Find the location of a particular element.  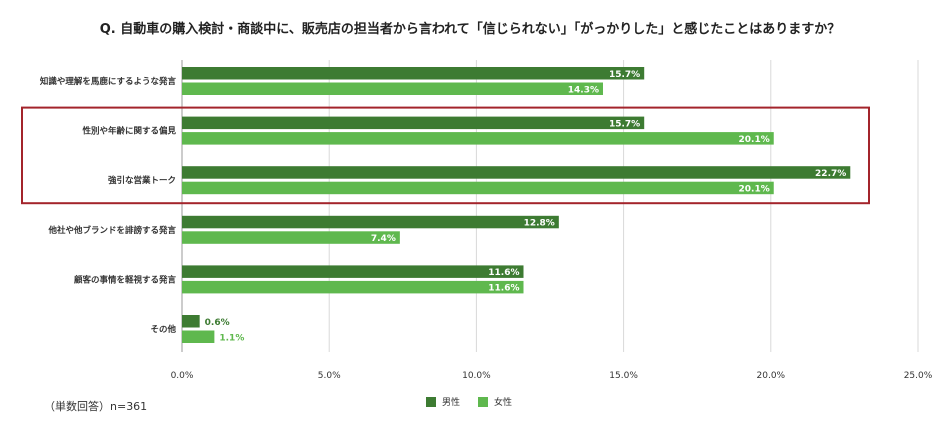

data-label-female: 14.3% is located at coordinates (583, 90).